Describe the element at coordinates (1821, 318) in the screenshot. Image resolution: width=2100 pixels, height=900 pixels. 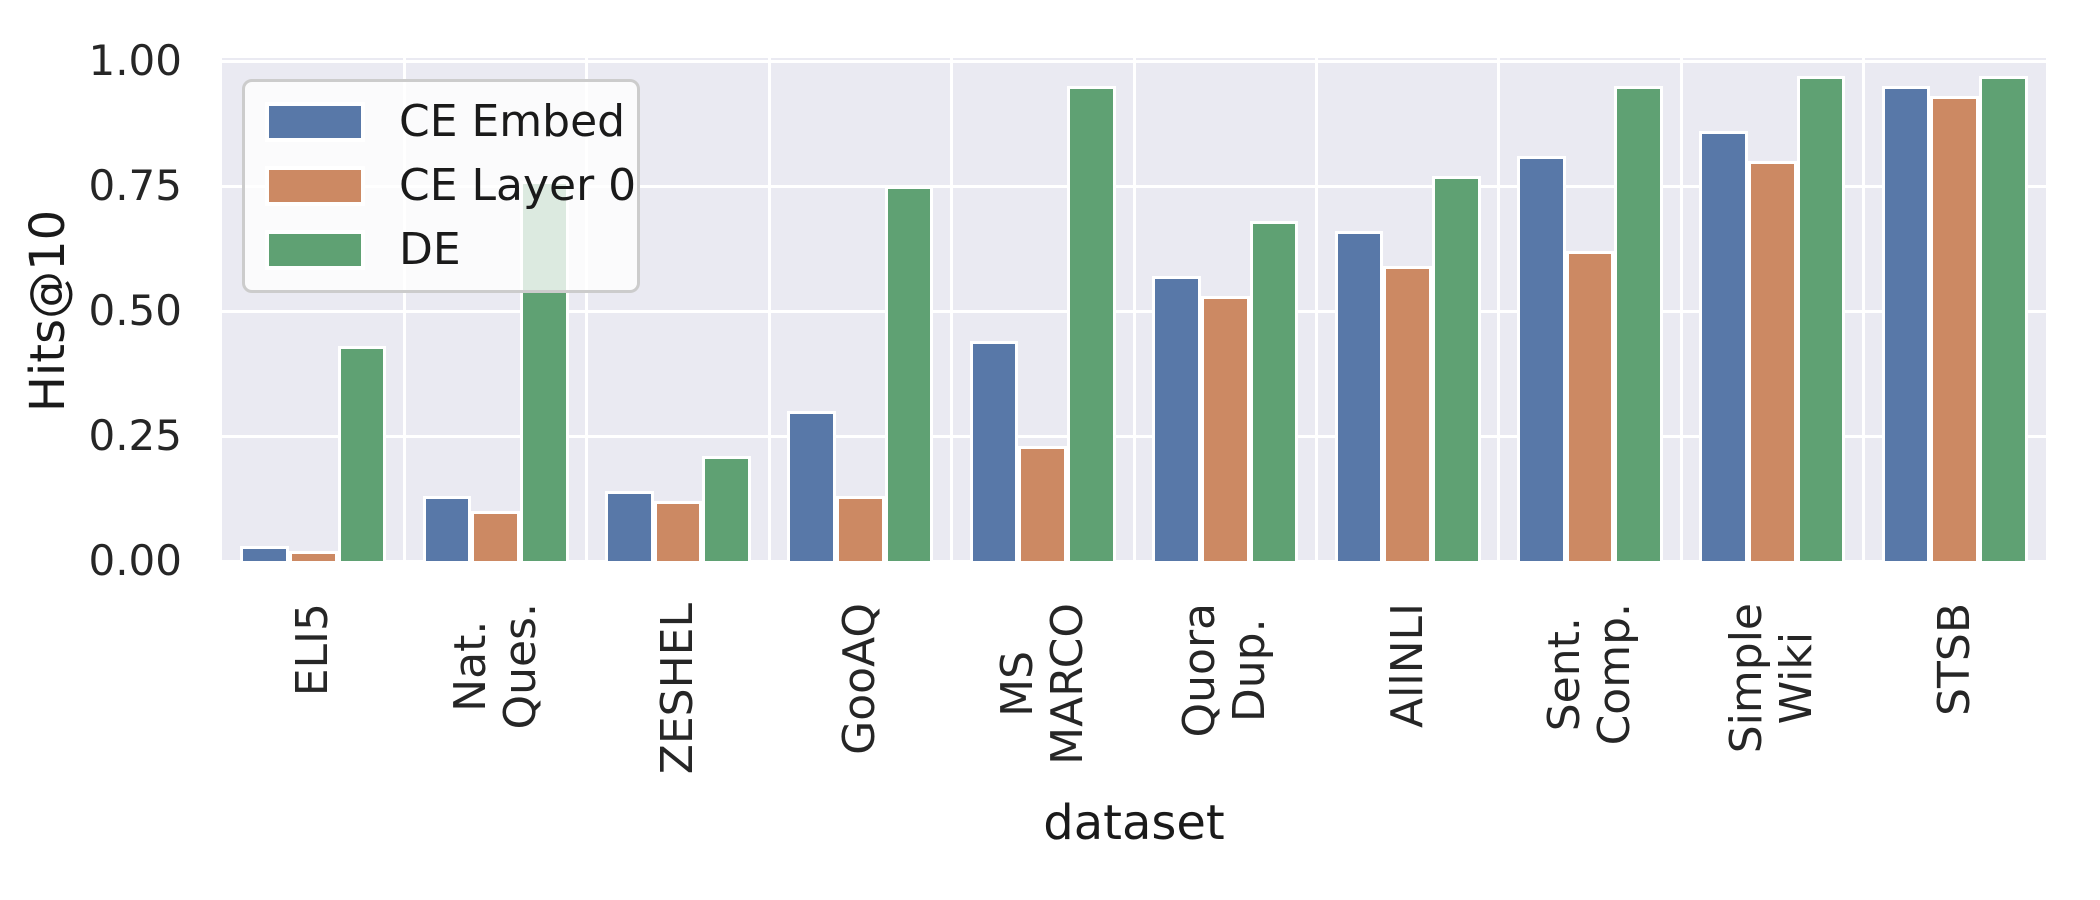
I see `bar-de-simple-wiki` at that location.